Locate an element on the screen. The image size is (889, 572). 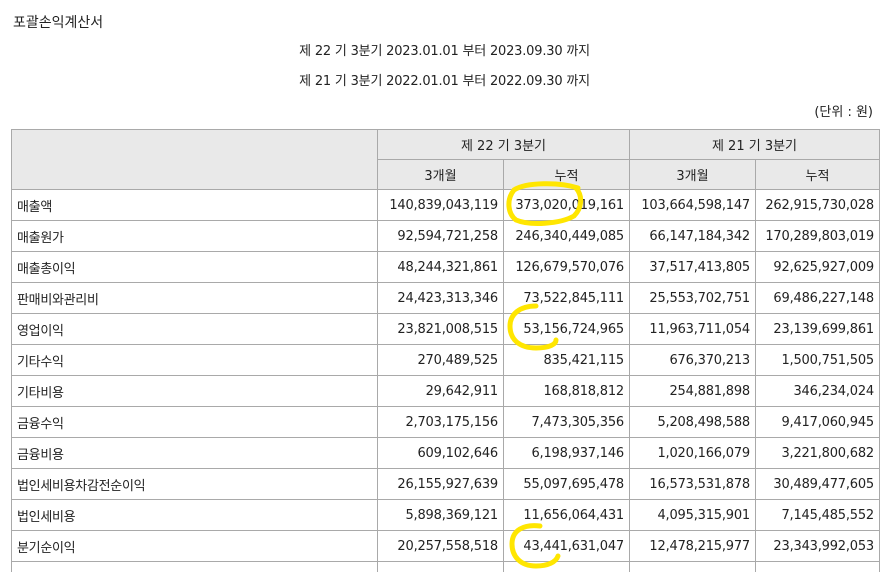
header-period-21: 제 21 기 3분기 is located at coordinates (755, 145).